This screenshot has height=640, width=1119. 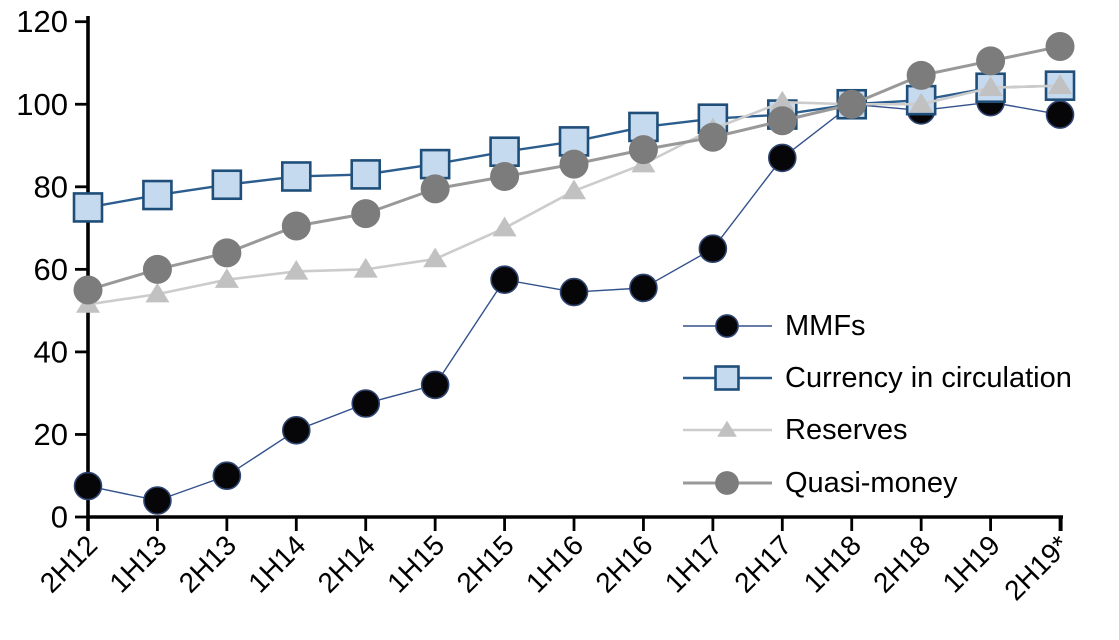 What do you see at coordinates (207, 563) in the screenshot?
I see `x-tick-label-2h13: 2H13` at bounding box center [207, 563].